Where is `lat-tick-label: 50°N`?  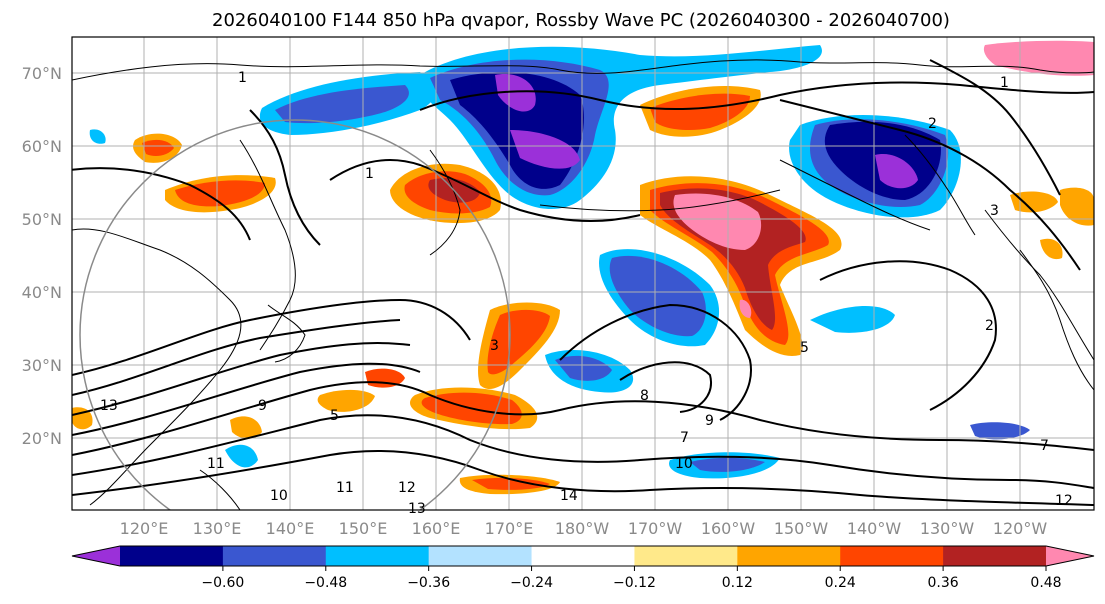 lat-tick-label: 50°N is located at coordinates (42, 219).